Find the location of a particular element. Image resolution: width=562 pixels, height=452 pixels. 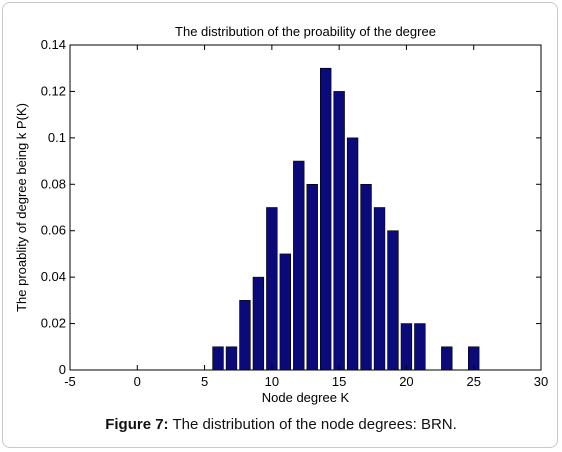

x-tick-label: -5 is located at coordinates (70, 381).